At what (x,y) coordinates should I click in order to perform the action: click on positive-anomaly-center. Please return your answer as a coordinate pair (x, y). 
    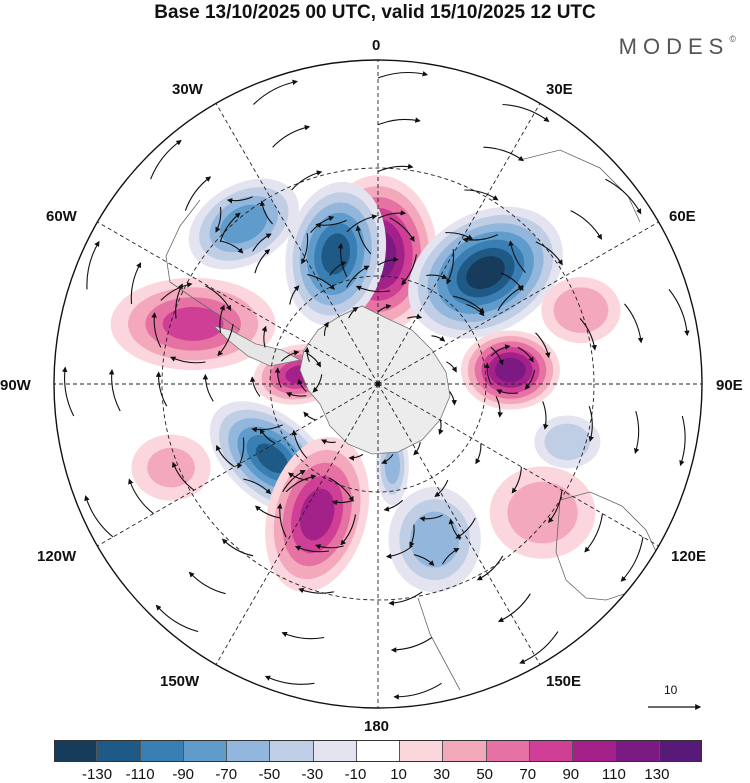
    Looking at the image, I should click on (542, 512).